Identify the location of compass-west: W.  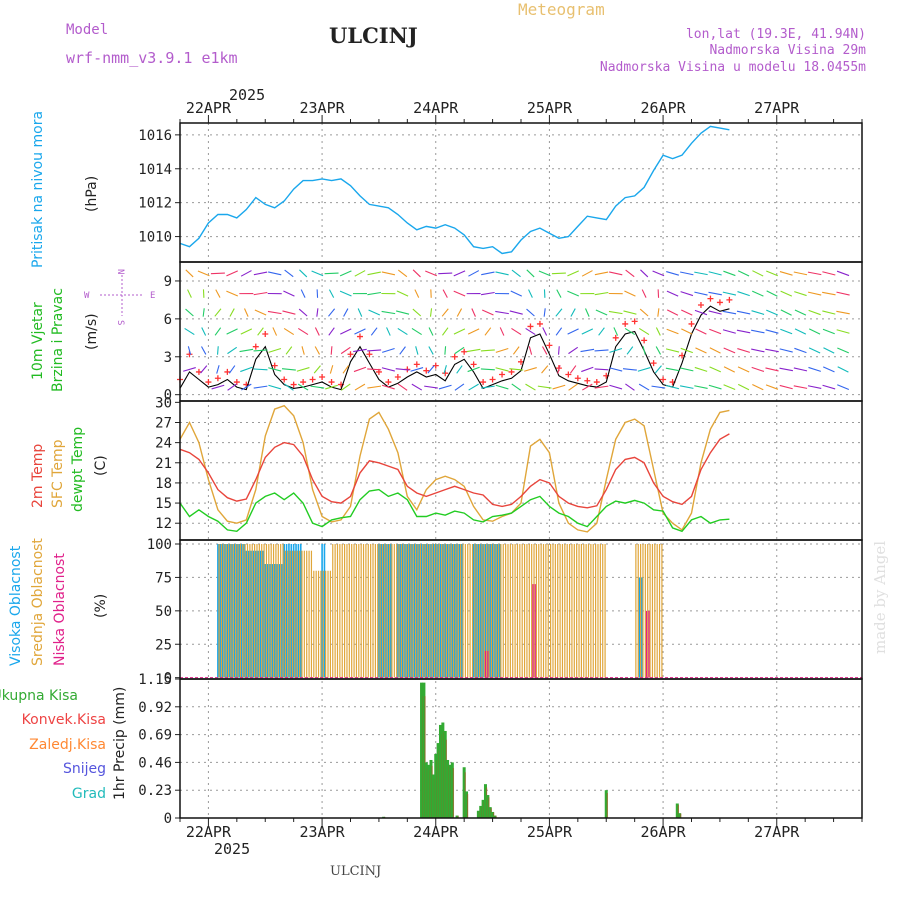
(87, 296).